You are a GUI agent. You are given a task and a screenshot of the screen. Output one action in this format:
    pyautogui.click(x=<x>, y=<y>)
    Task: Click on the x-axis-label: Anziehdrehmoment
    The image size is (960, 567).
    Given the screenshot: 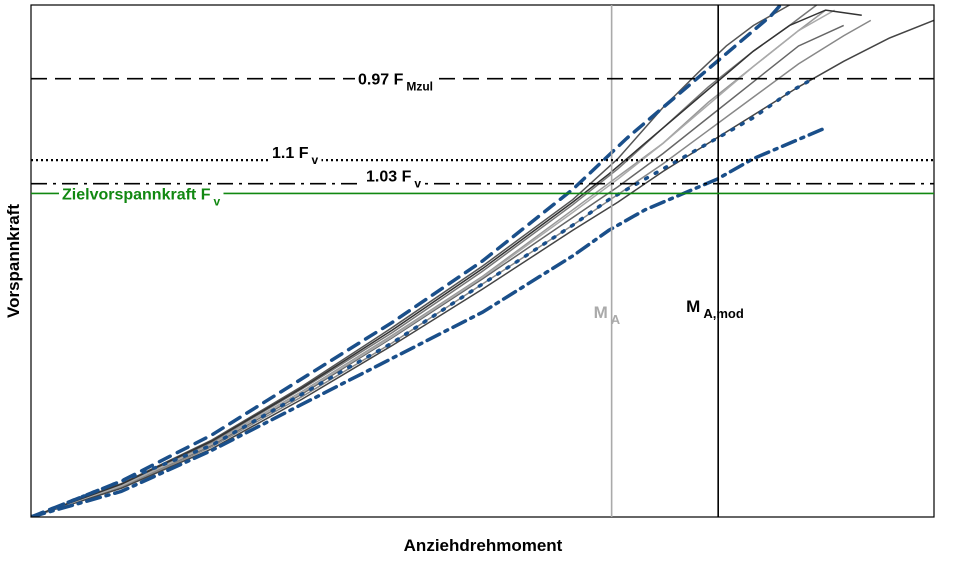 What is the action you would take?
    pyautogui.click(x=483, y=545)
    